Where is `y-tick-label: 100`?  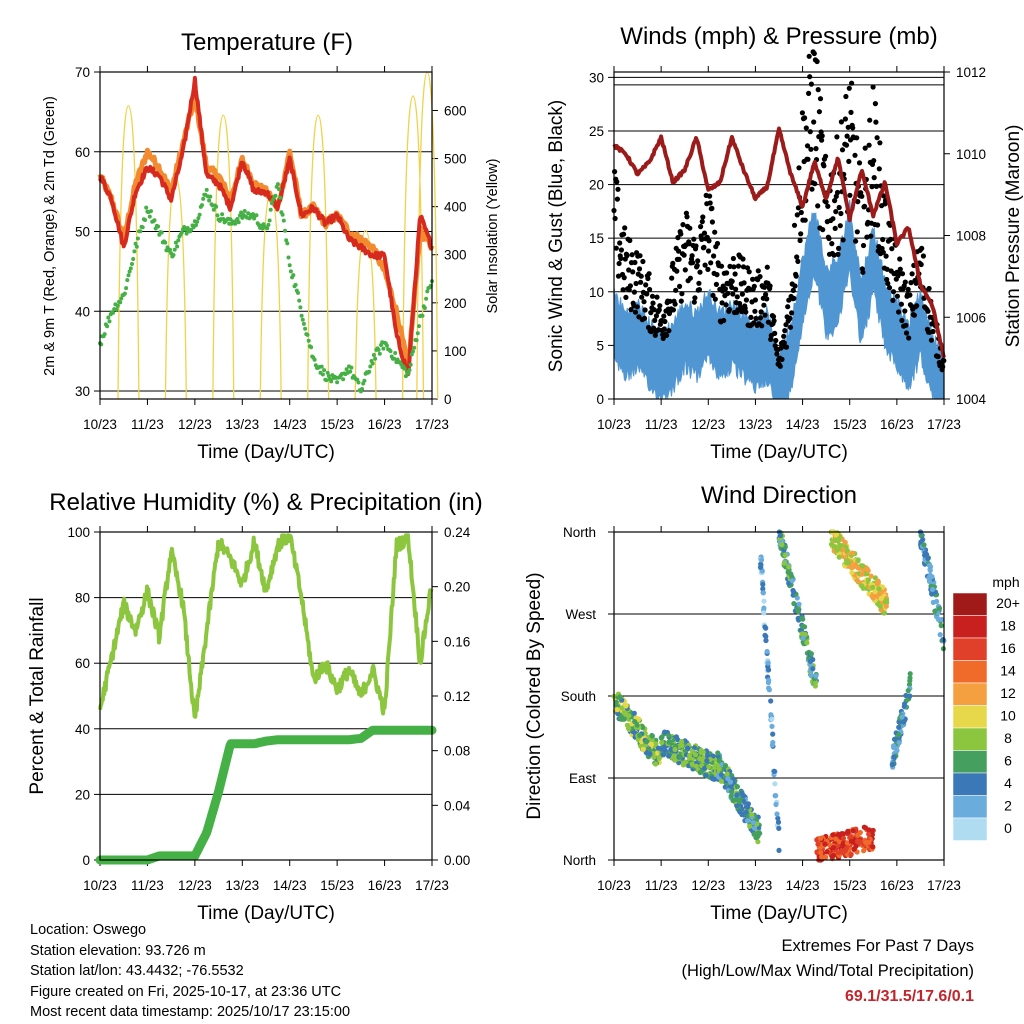
y-tick-label: 100 is located at coordinates (78, 532).